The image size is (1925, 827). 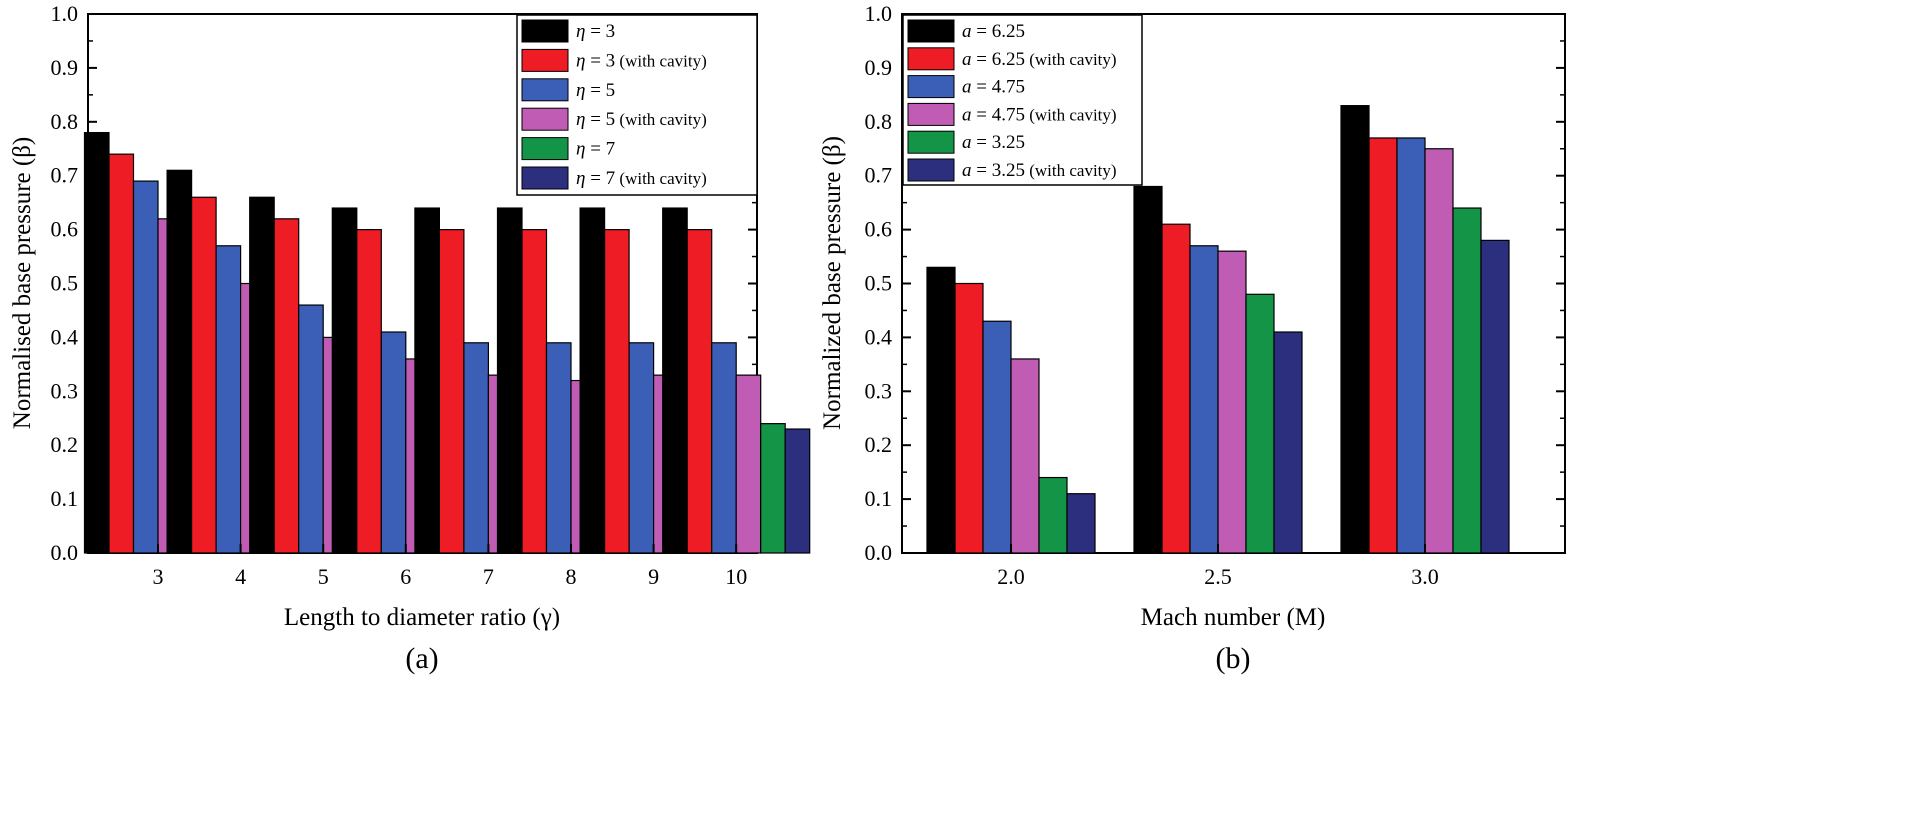 I want to click on x-axis-title: Mach number (M), so click(x=1233, y=617).